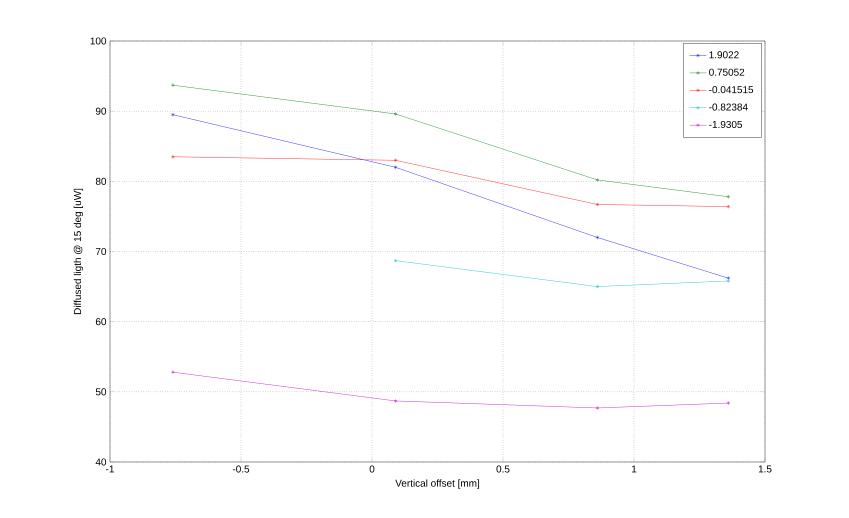 The image size is (849, 518). I want to click on y-axis-title: Diffused ligth @ 15 deg [uW], so click(79, 251).